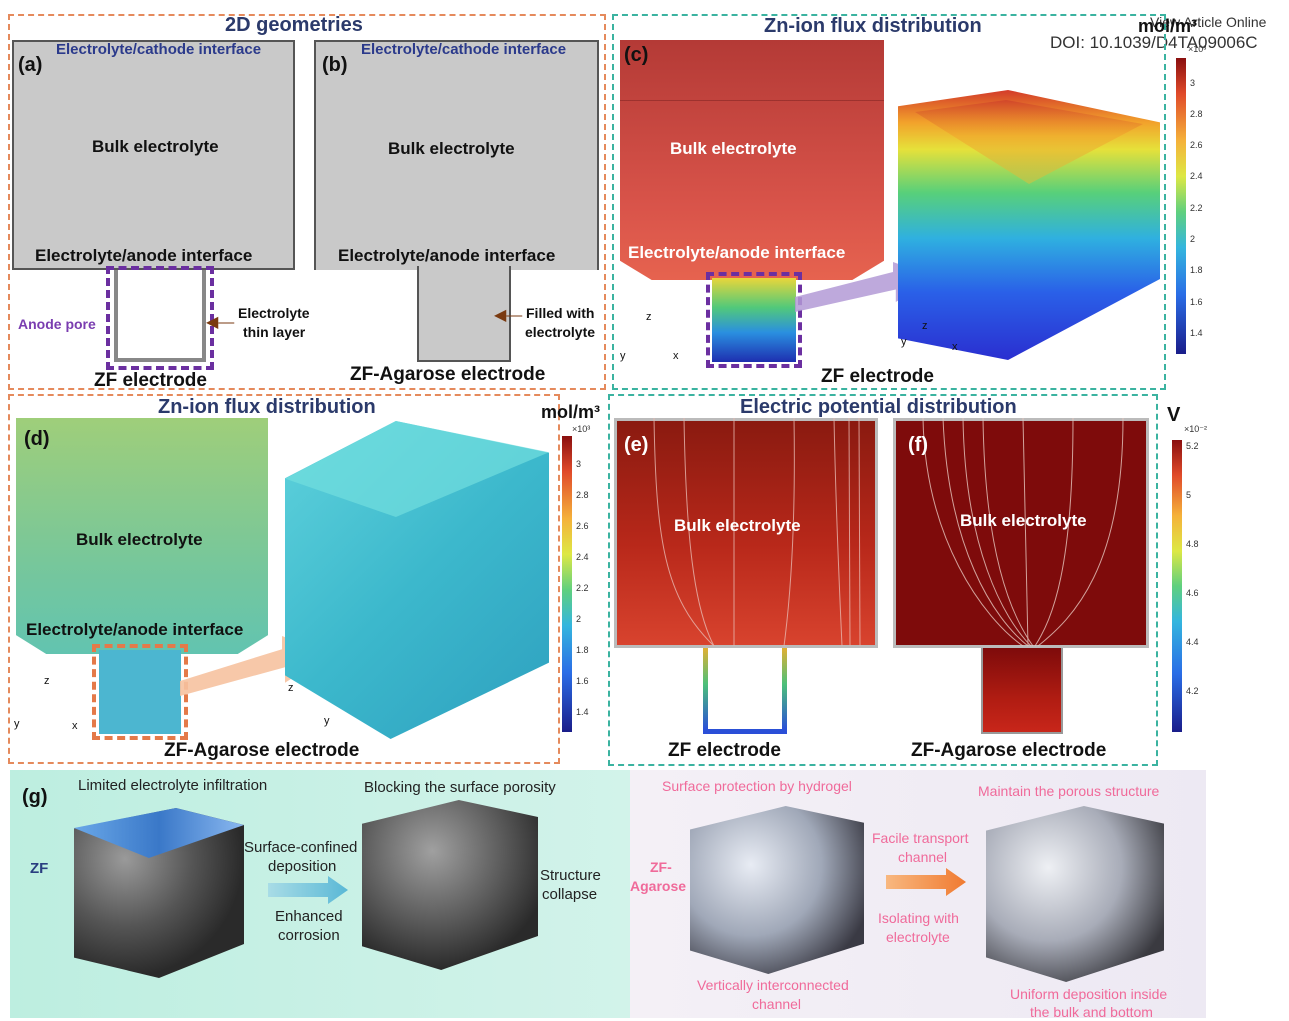  I want to click on c-tick-5: 2, so click(1193, 239).